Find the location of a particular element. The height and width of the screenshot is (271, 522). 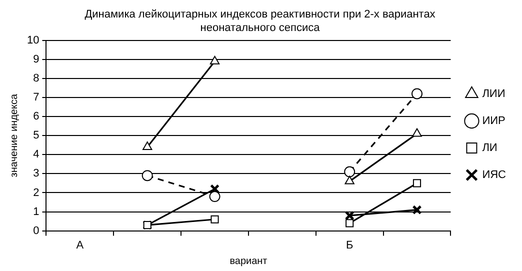

y-tick-label: 9 is located at coordinates (36, 59).